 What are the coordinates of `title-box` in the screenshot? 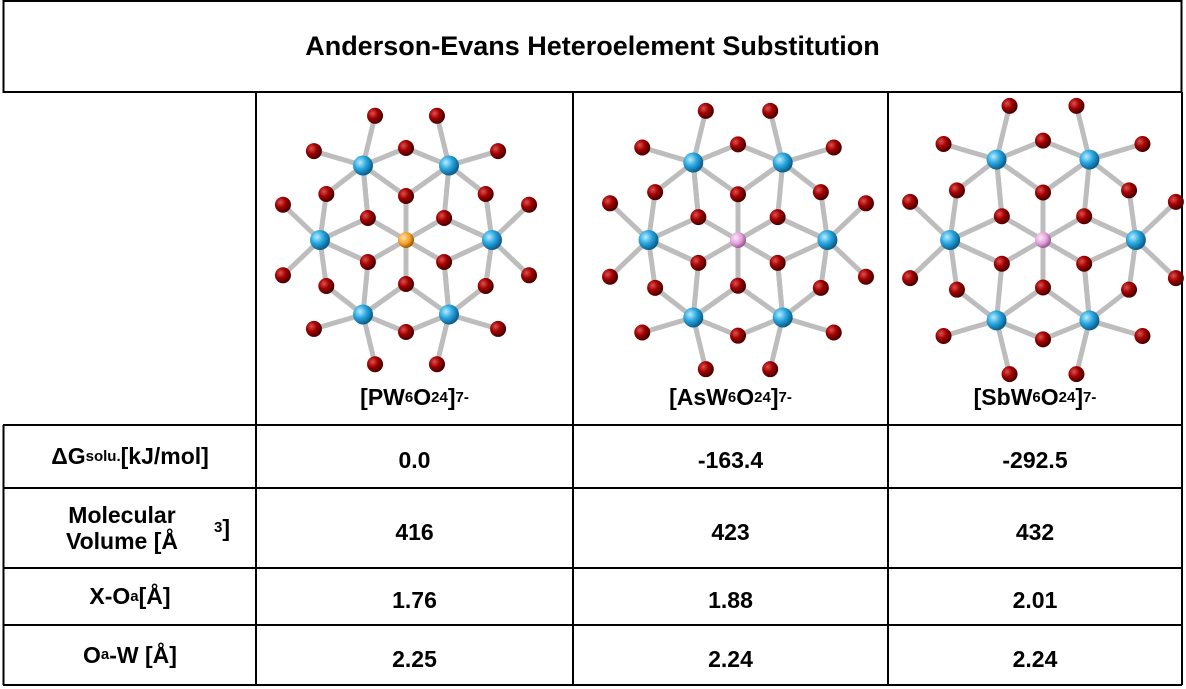 It's located at (592, 46).